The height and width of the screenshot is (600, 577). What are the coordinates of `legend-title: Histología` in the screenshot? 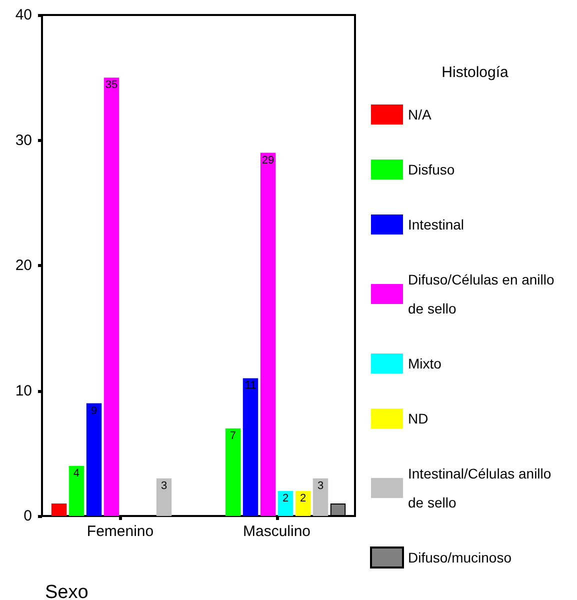 It's located at (476, 72).